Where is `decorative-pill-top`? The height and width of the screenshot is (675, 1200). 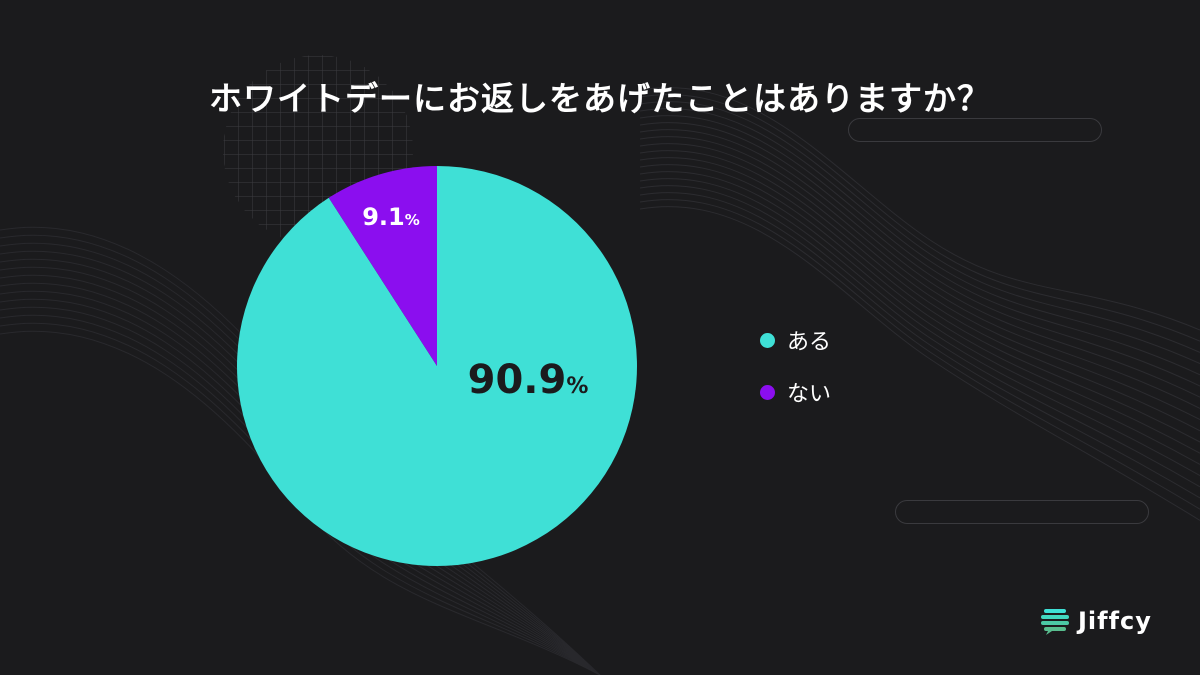 decorative-pill-top is located at coordinates (975, 130).